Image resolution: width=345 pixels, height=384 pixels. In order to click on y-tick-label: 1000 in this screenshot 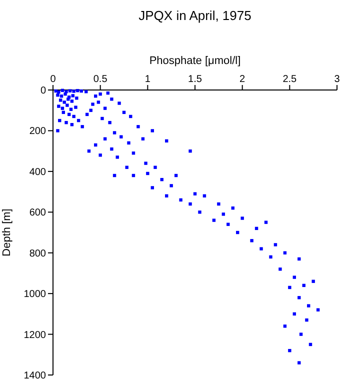, I will do `click(35, 294)`.